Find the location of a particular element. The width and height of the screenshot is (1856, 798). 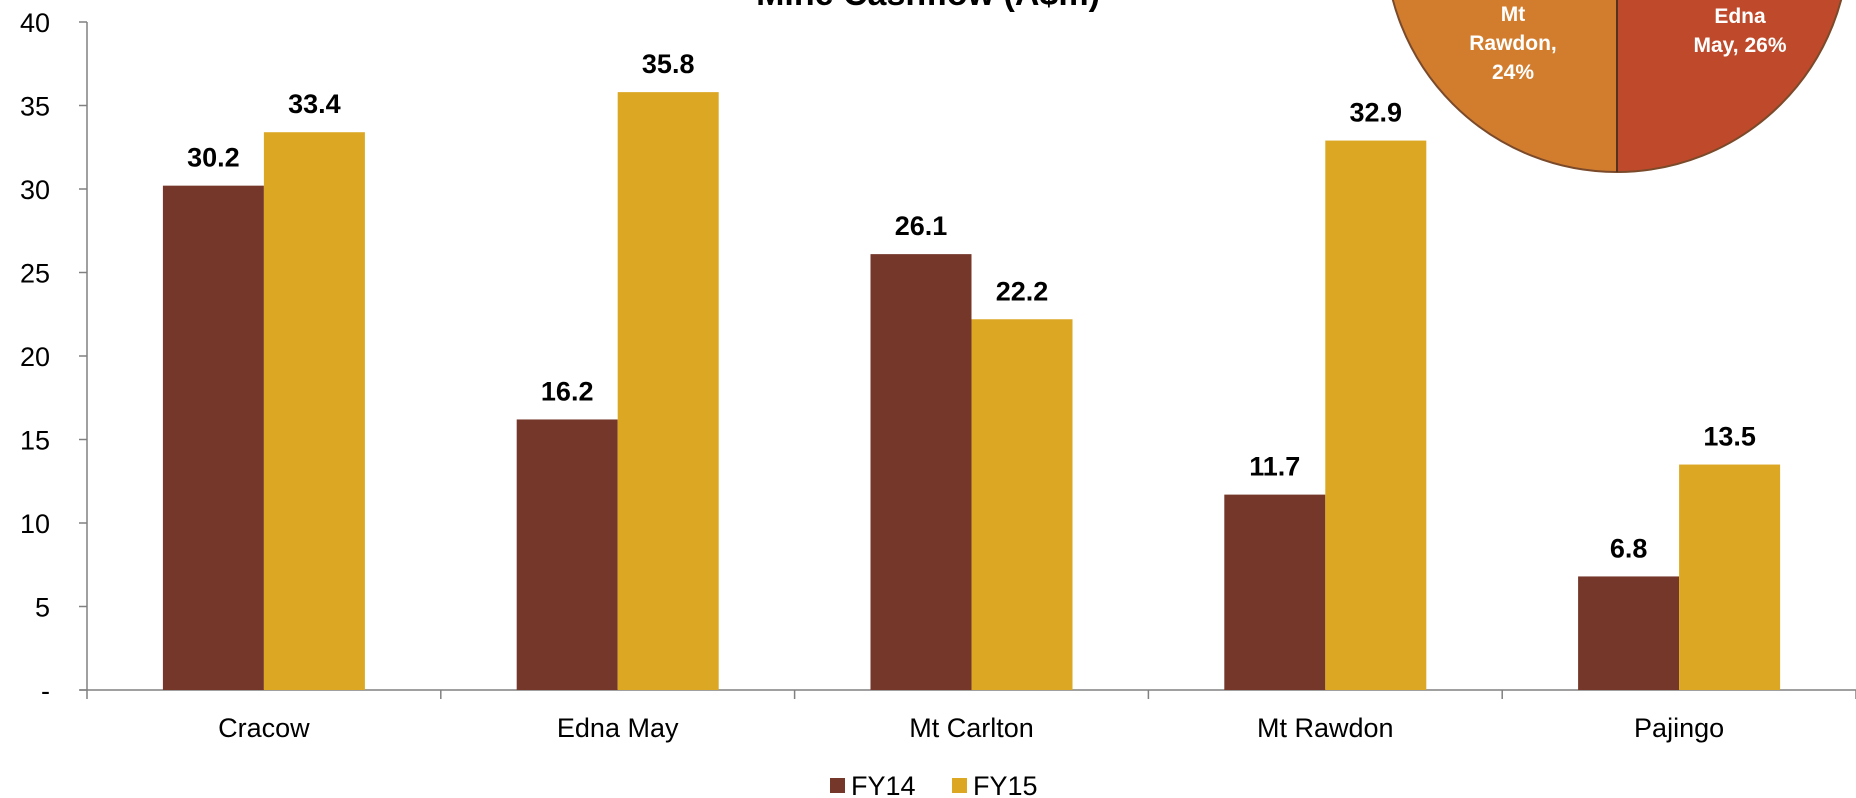

pie-label-mt-rawdon-line2: Rawdon, is located at coordinates (1513, 43).